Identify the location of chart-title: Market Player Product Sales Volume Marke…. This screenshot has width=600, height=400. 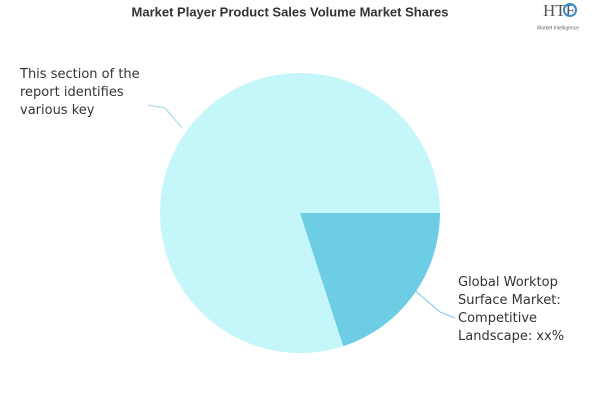
(290, 11).